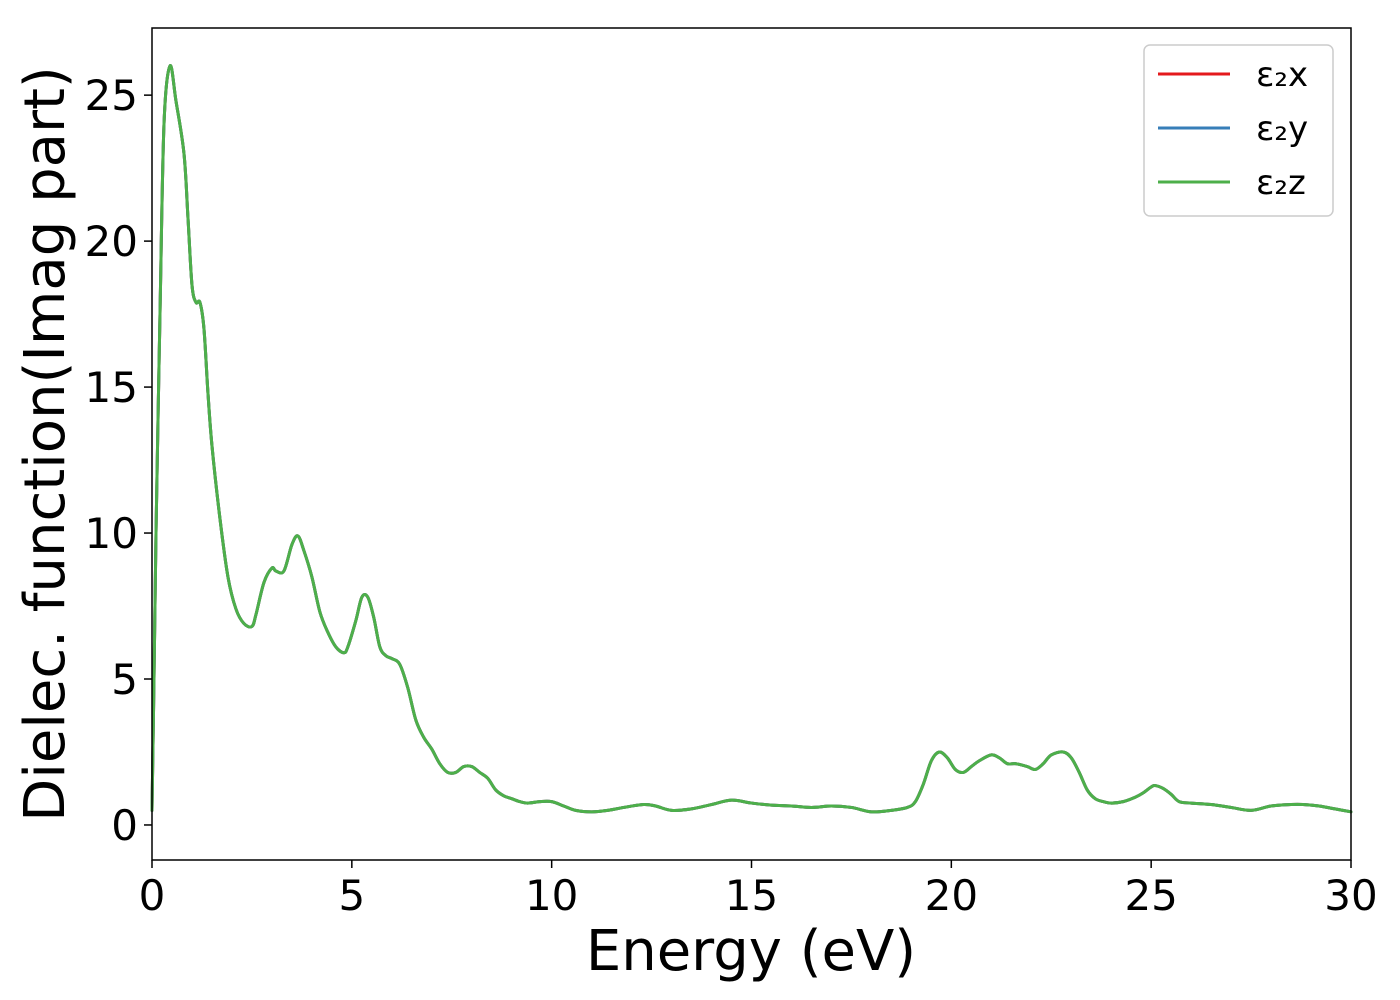 The image size is (1400, 1000). What do you see at coordinates (152, 895) in the screenshot?
I see `x-tick-label: 0` at bounding box center [152, 895].